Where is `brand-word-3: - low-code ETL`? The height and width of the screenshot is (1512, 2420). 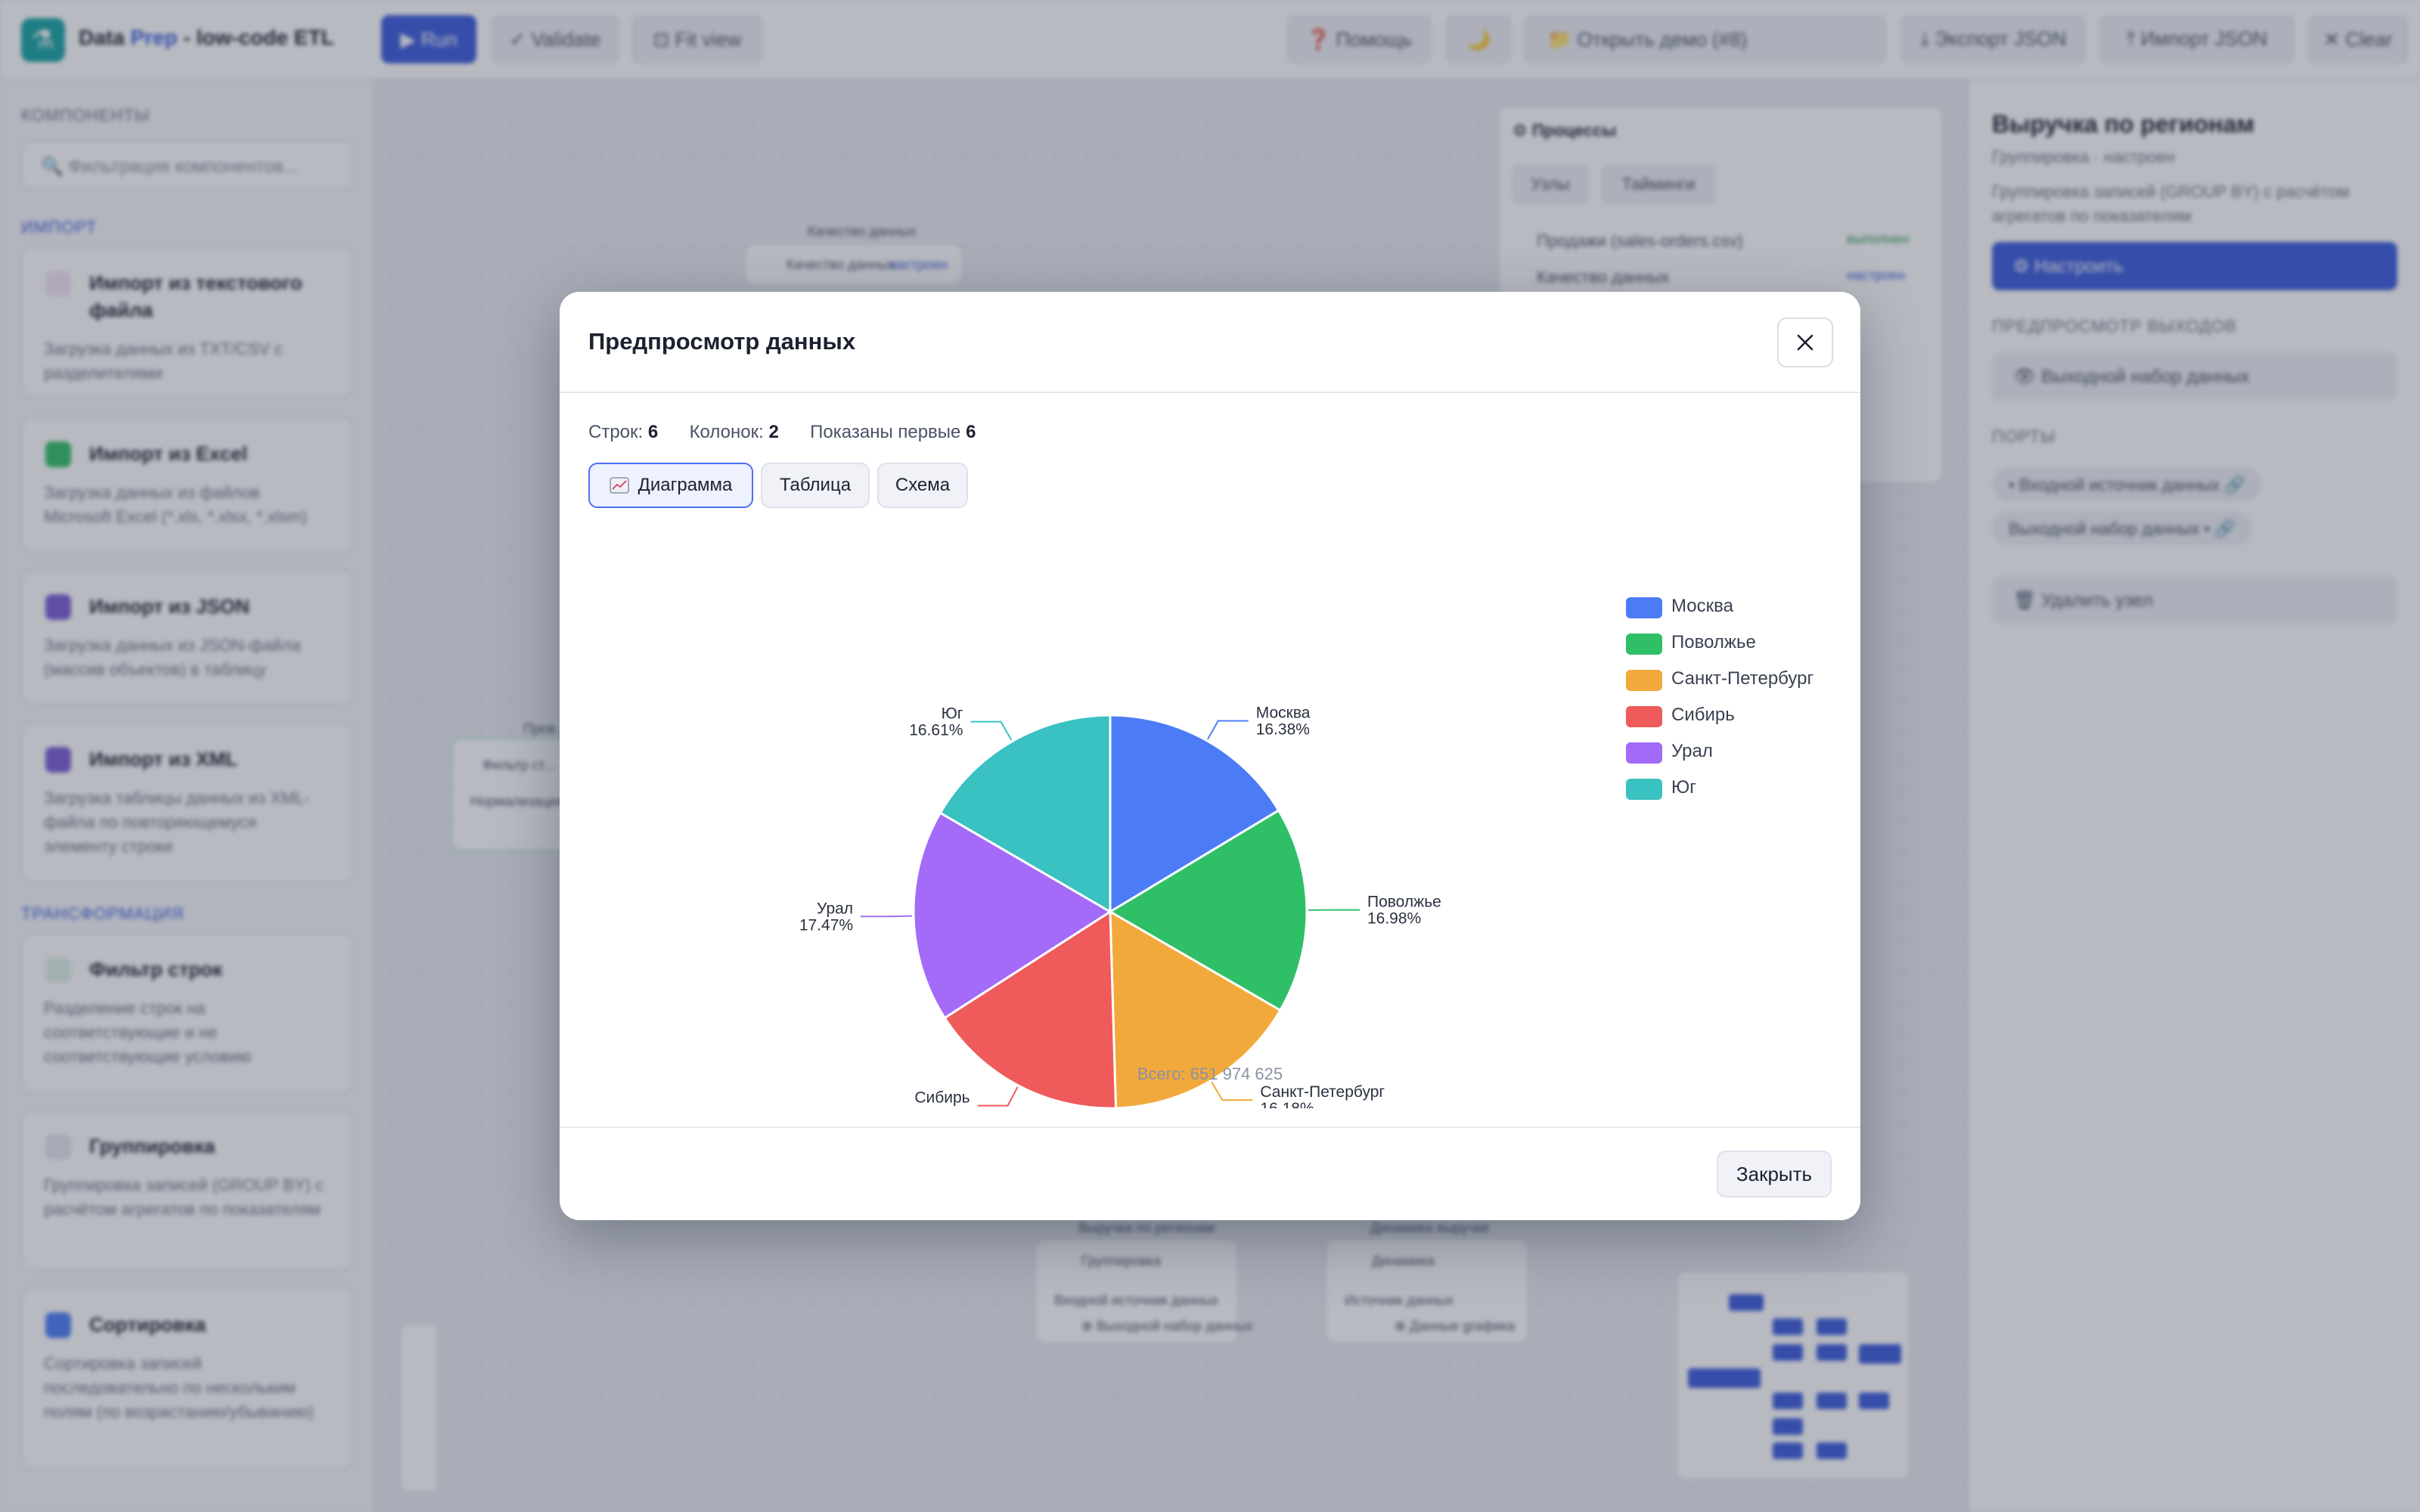 brand-word-3: - low-code ETL is located at coordinates (258, 38).